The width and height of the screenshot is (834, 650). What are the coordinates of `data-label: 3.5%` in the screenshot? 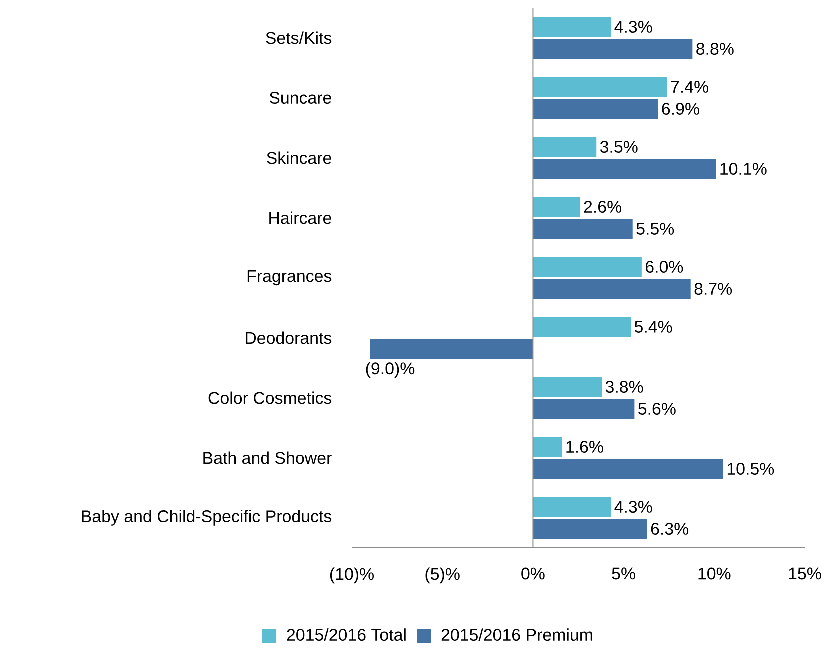 It's located at (619, 147).